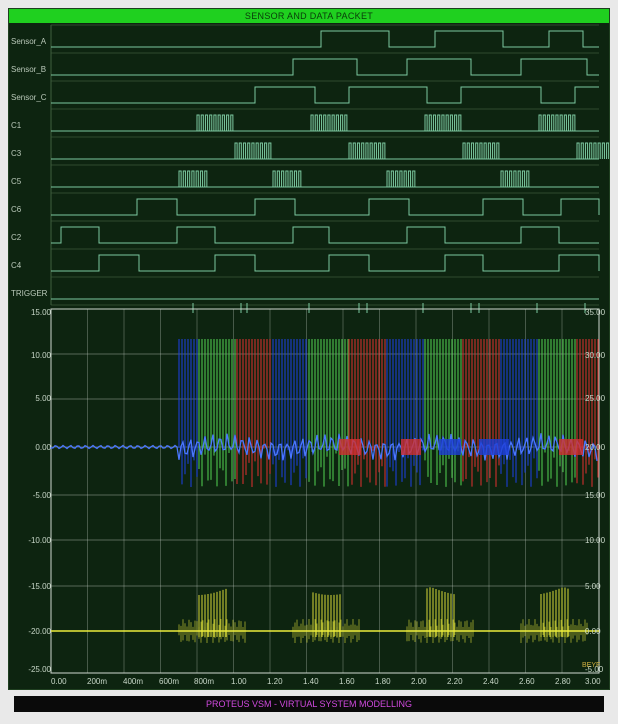 This screenshot has width=618, height=724. What do you see at coordinates (347, 681) in the screenshot?
I see `x-tick: 1.60` at bounding box center [347, 681].